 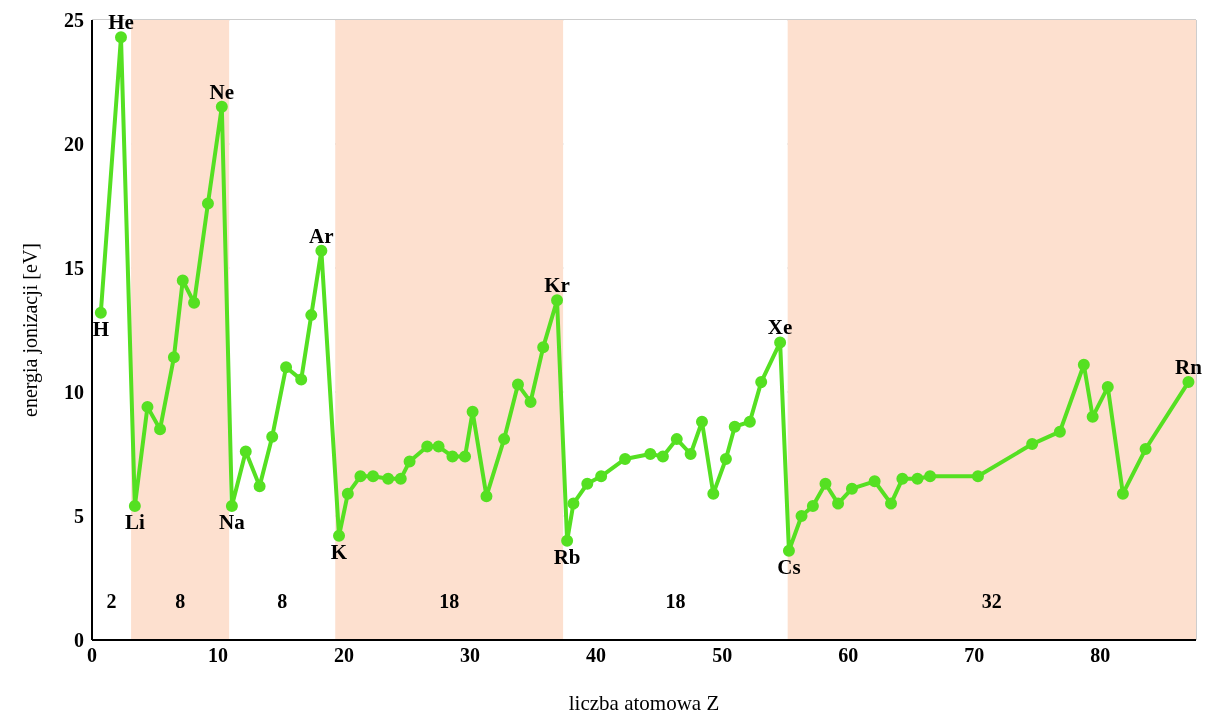 What do you see at coordinates (848, 655) in the screenshot?
I see `x-tick-label: 60` at bounding box center [848, 655].